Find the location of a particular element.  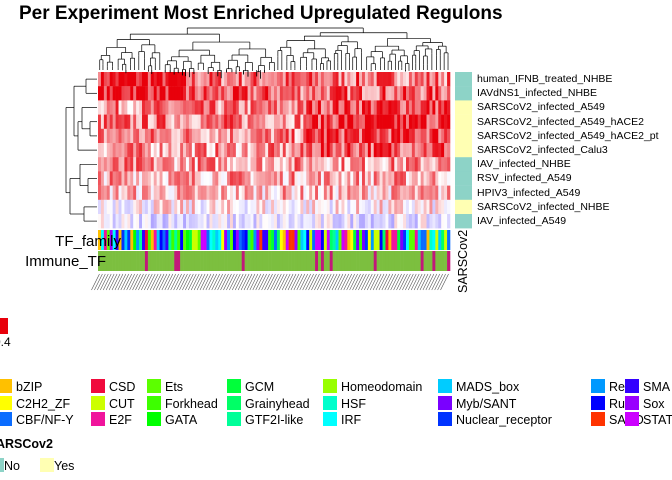

legend-label: GTF2I-like is located at coordinates (274, 420).